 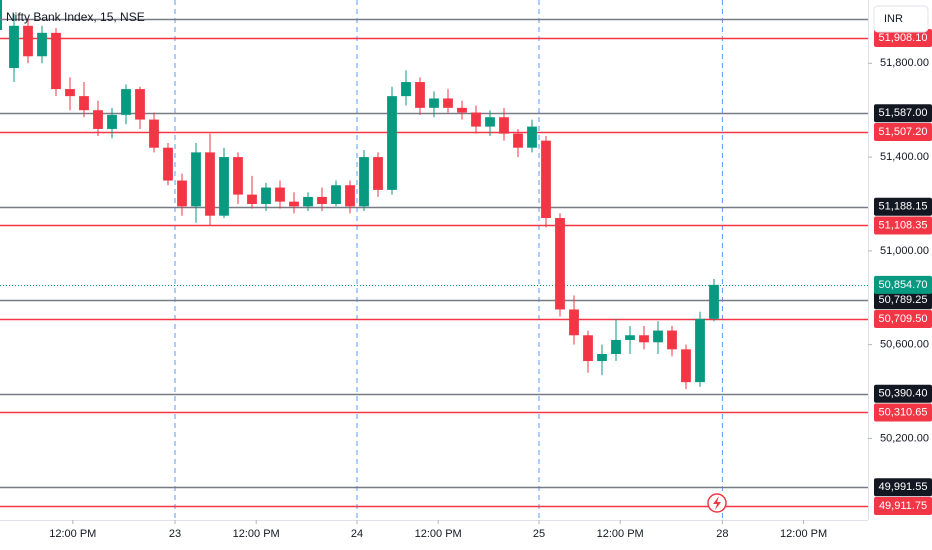 I want to click on price-label: 51,587.00, so click(x=903, y=113).